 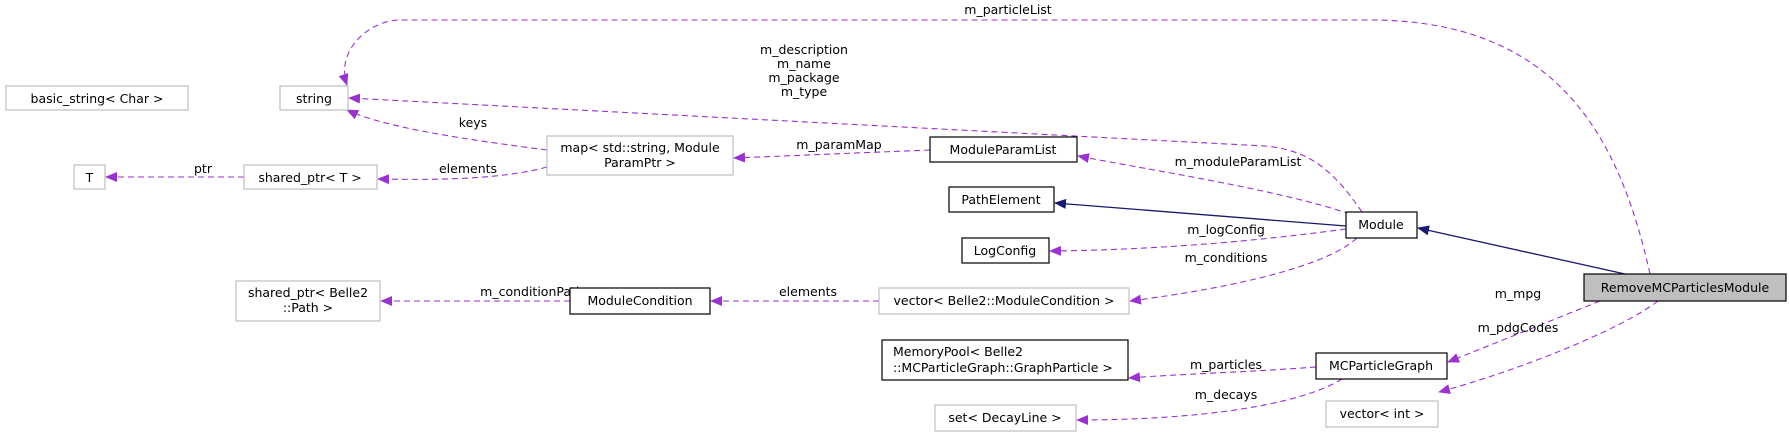 I want to click on edge-label-name: m_name, so click(x=804, y=63).